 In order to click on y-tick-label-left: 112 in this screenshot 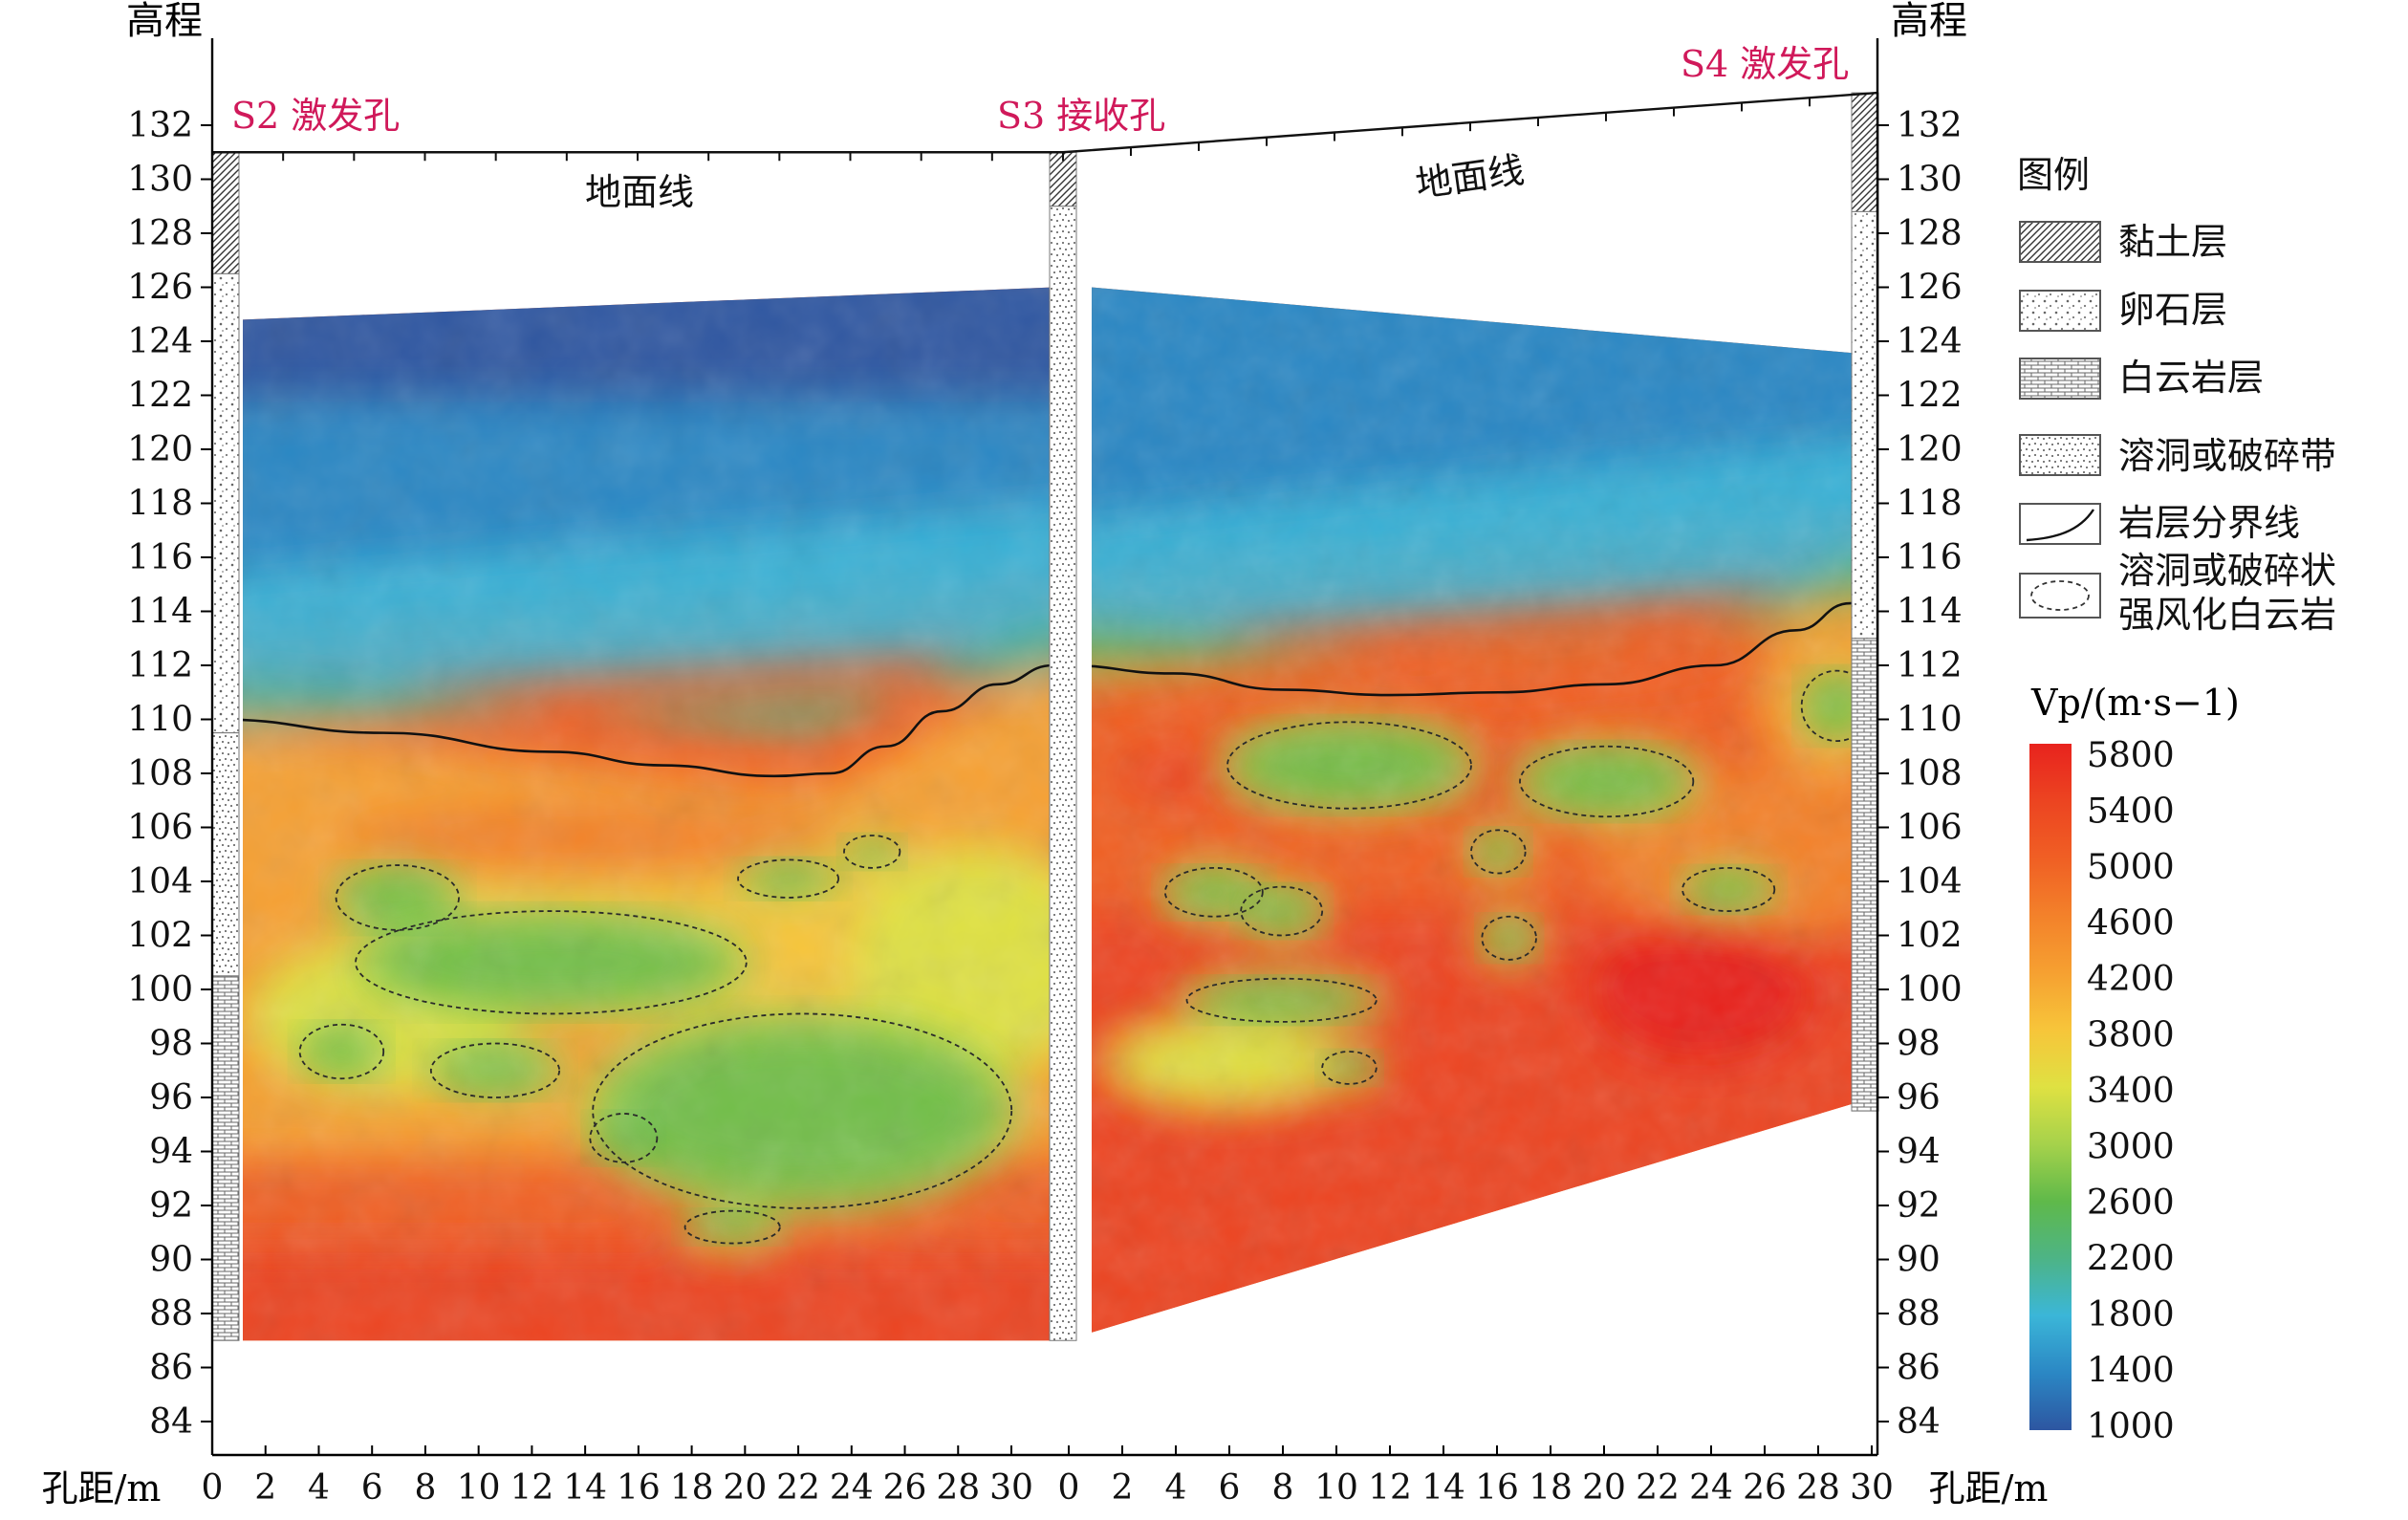, I will do `click(160, 665)`.